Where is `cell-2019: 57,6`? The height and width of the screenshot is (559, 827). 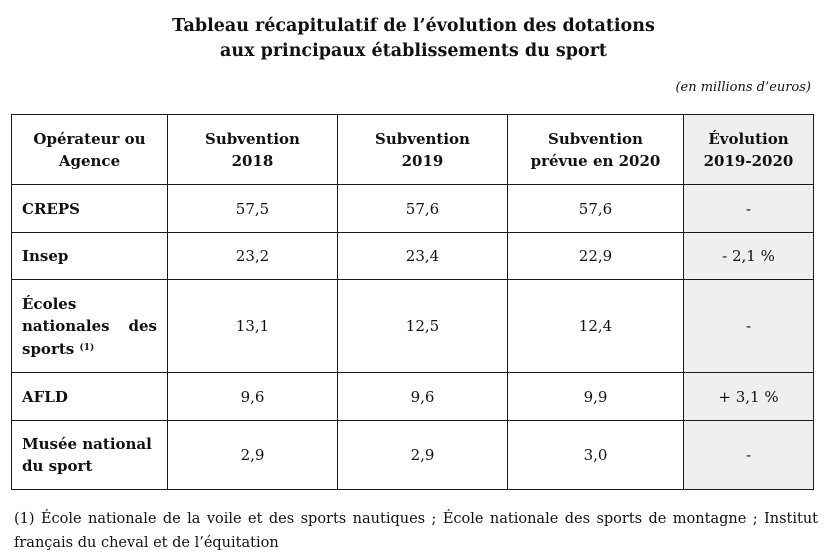
cell-2019: 57,6 is located at coordinates (422, 208).